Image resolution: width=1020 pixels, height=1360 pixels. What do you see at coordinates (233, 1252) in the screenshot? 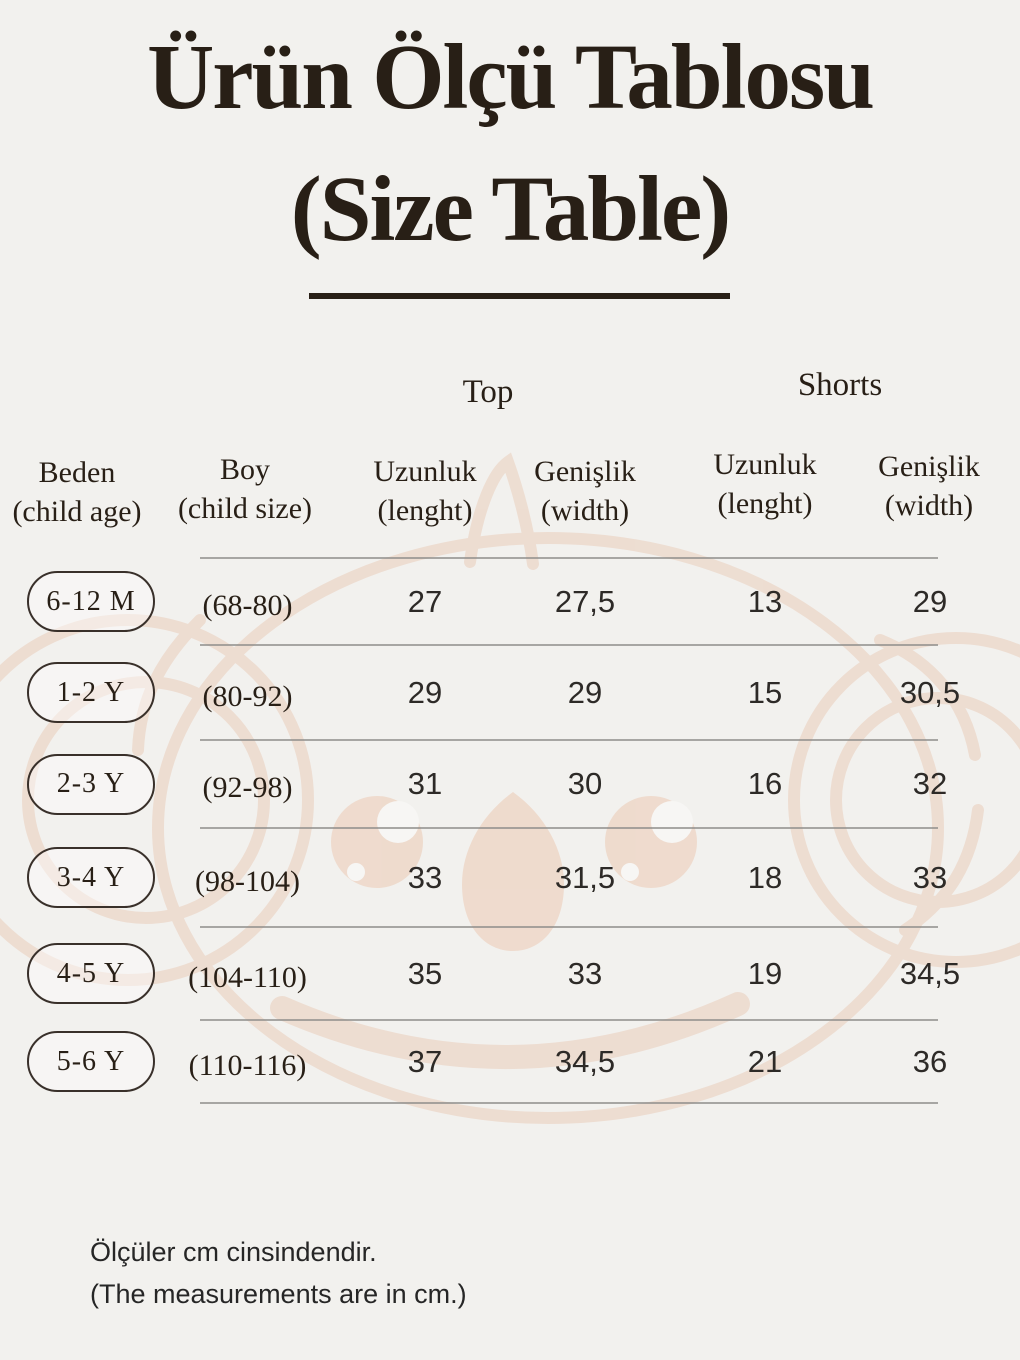
I see `footnote-turkish: Ölçüler cm cinsindendir.` at bounding box center [233, 1252].